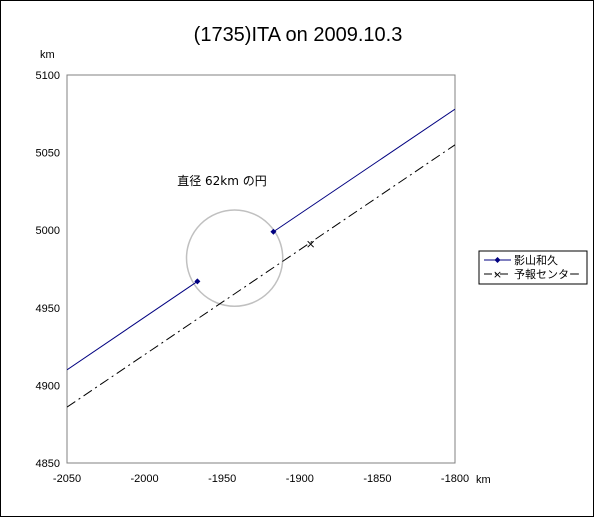 The height and width of the screenshot is (518, 594). I want to click on legend-label-forecast: 予報センター, so click(547, 274).